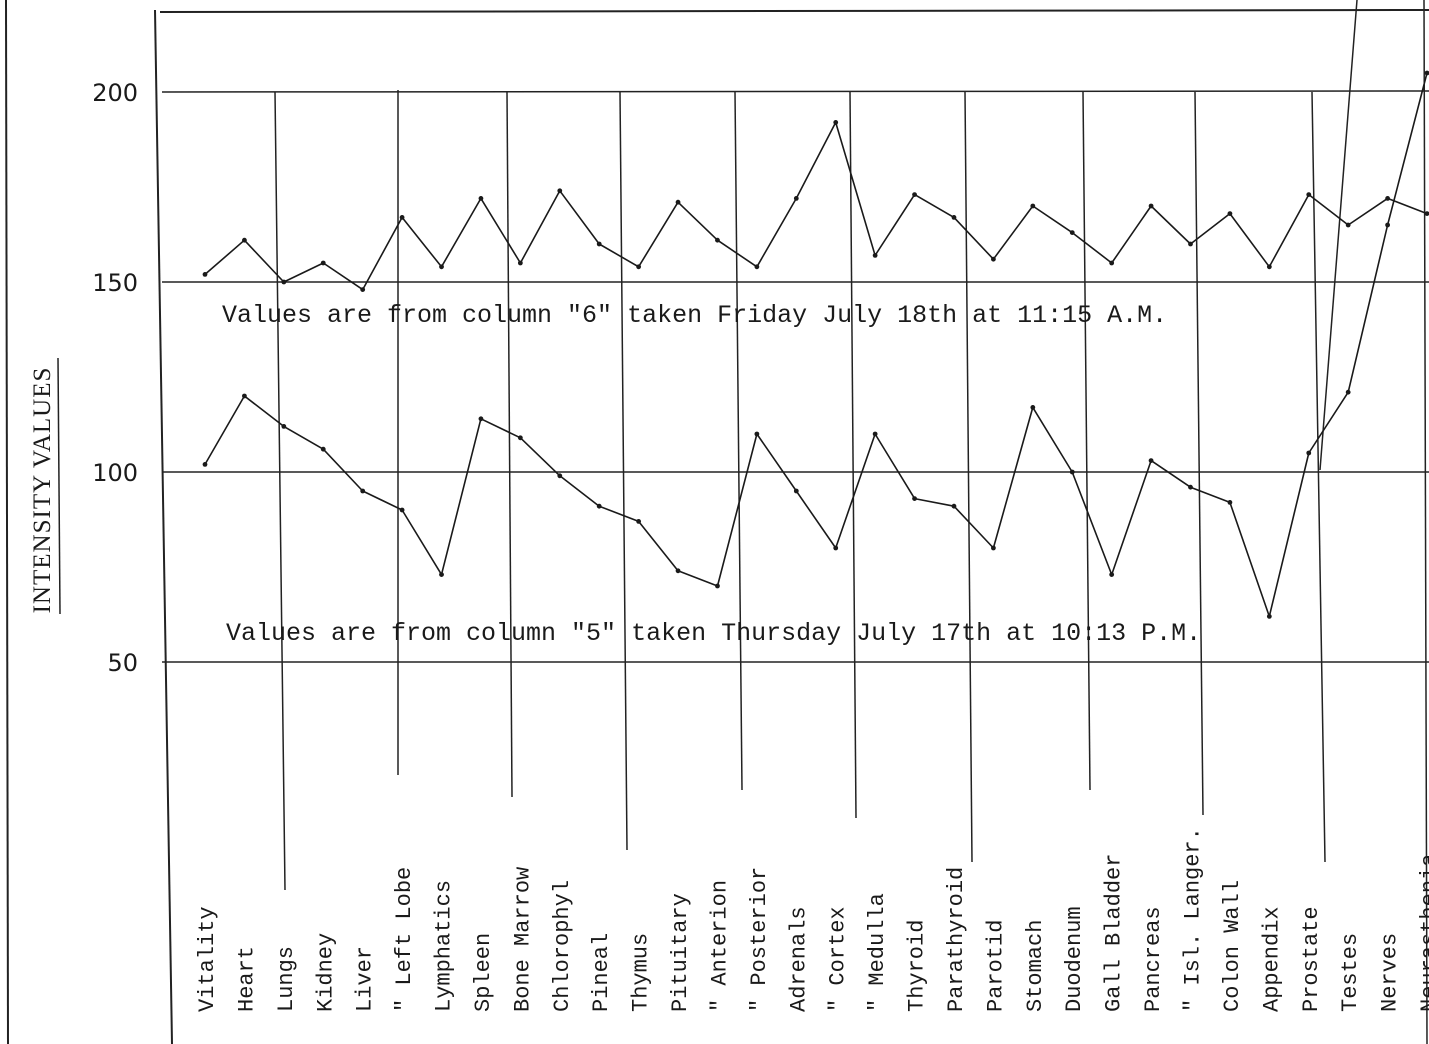 The height and width of the screenshot is (1044, 1429). I want to click on y-axis-label: INTENSITY VALUES, so click(42, 490).